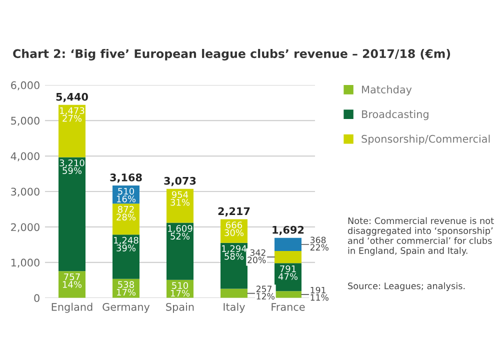  Describe the element at coordinates (257, 256) in the screenshot. I see `data-label: 342 20%` at that location.